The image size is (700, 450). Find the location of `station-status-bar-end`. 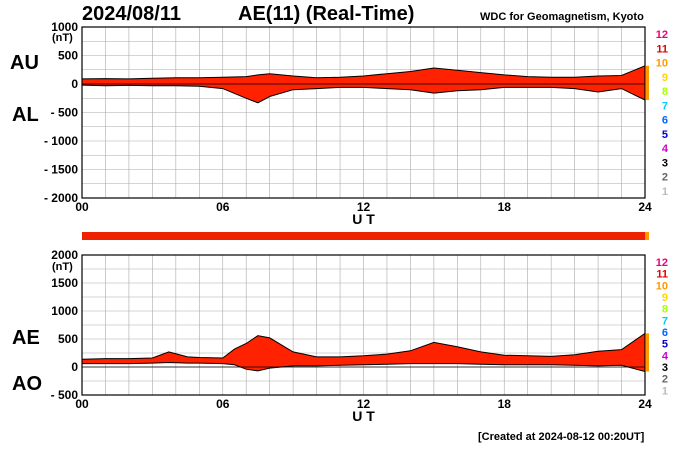

station-status-bar-end is located at coordinates (647, 236).